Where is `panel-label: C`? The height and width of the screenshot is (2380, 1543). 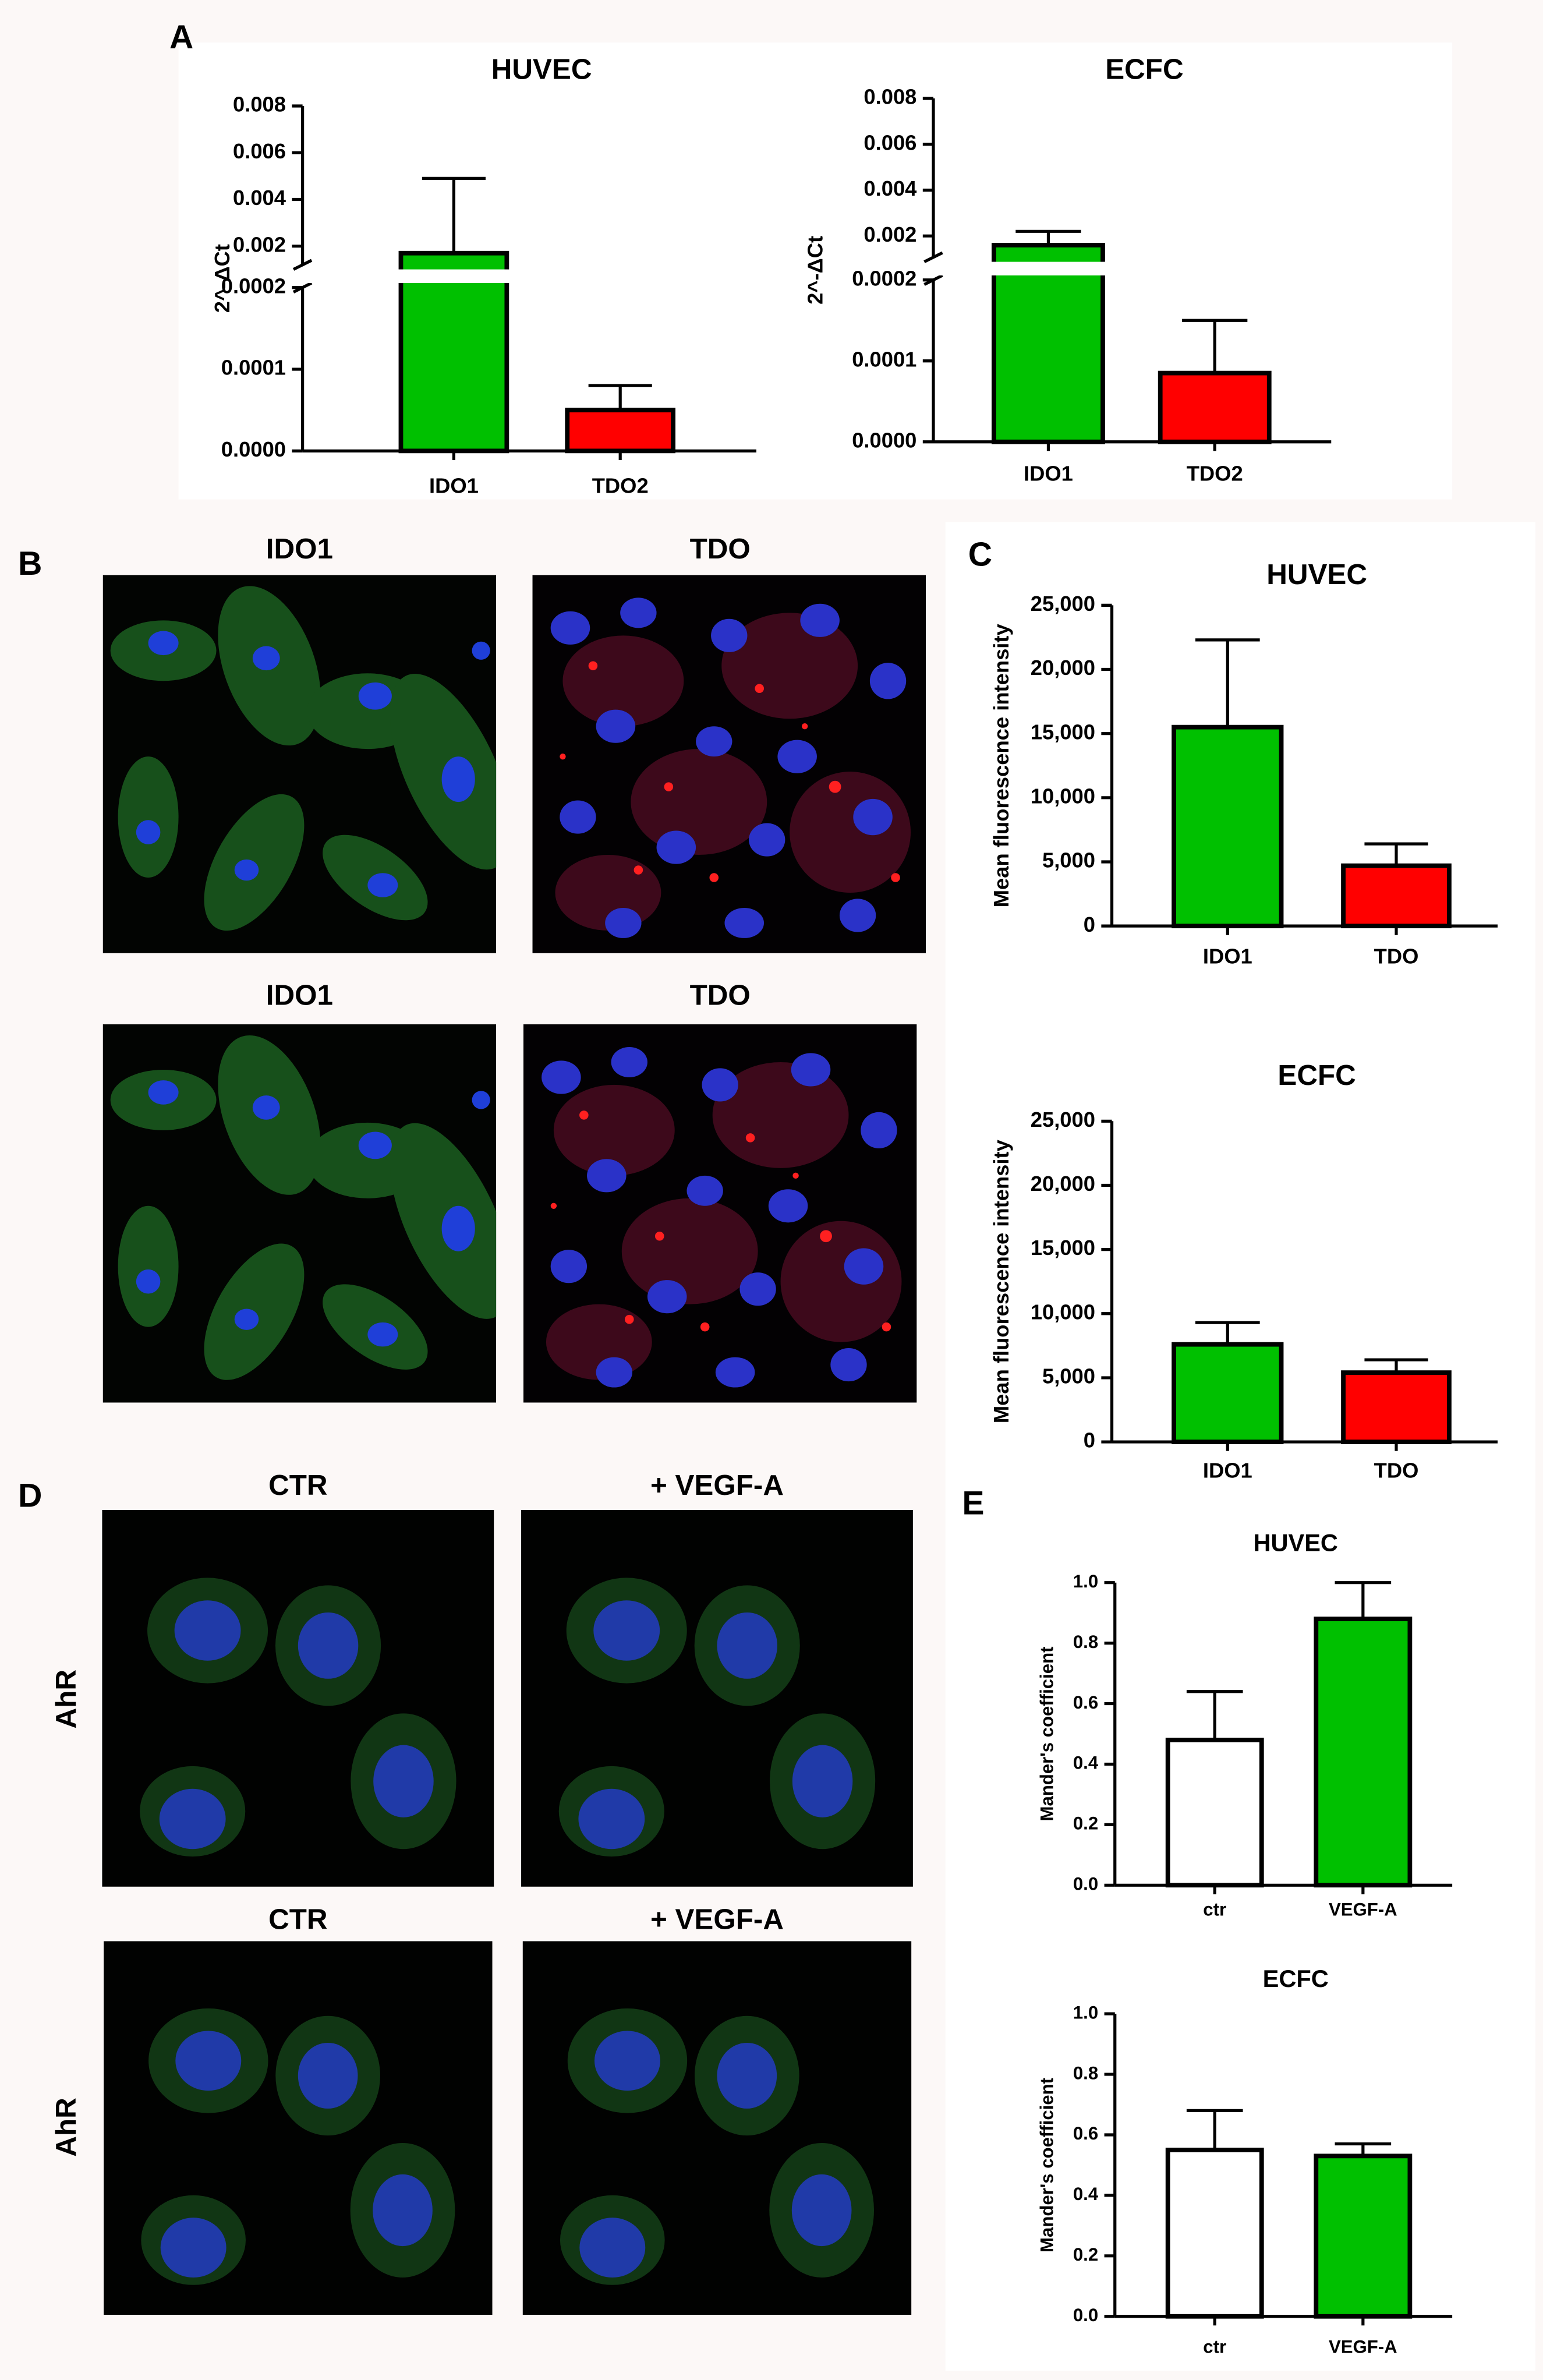 panel-label: C is located at coordinates (980, 554).